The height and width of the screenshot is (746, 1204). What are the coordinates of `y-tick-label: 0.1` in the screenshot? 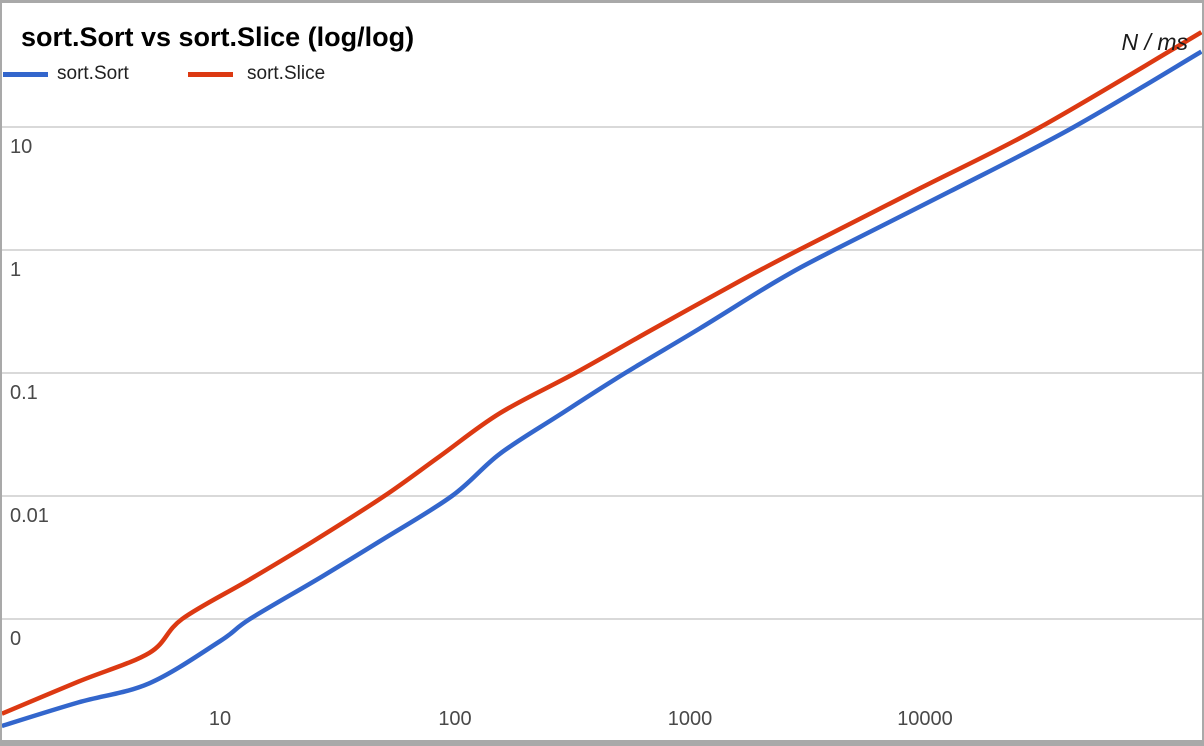 It's located at (24, 393).